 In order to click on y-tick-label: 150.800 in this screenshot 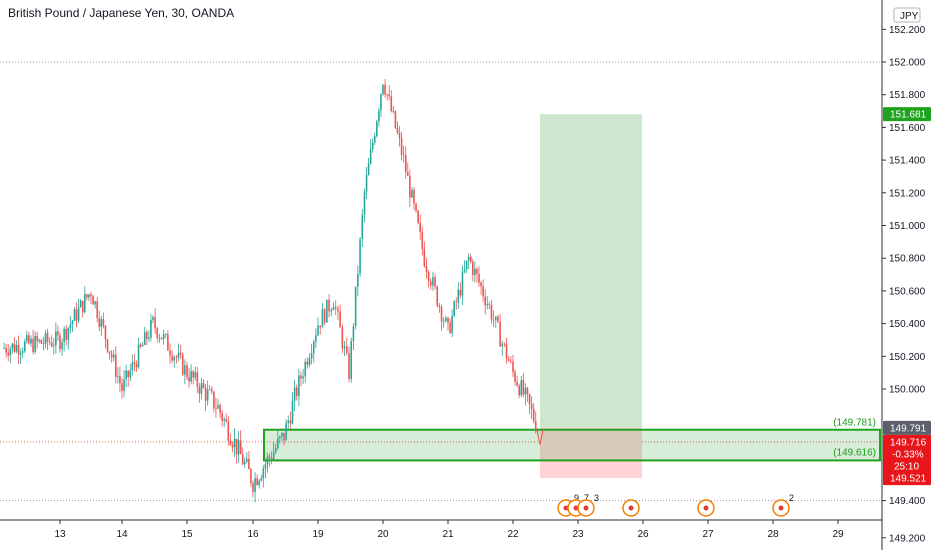, I will do `click(907, 259)`.